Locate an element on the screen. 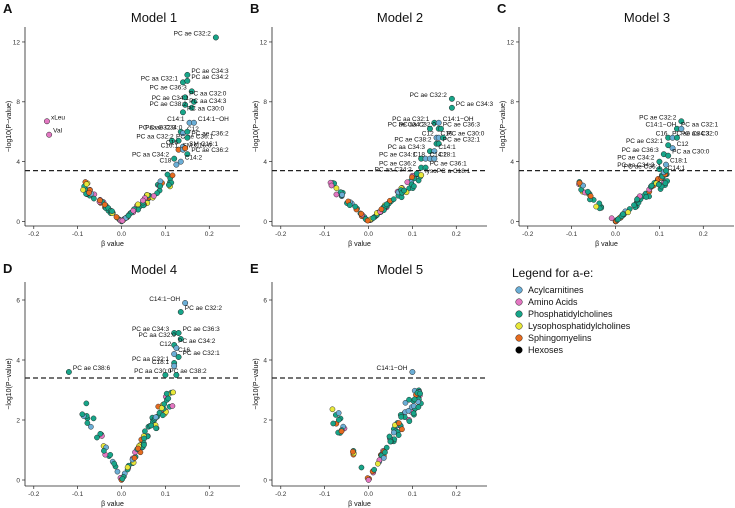  point-label: xLeu is located at coordinates (58, 117).